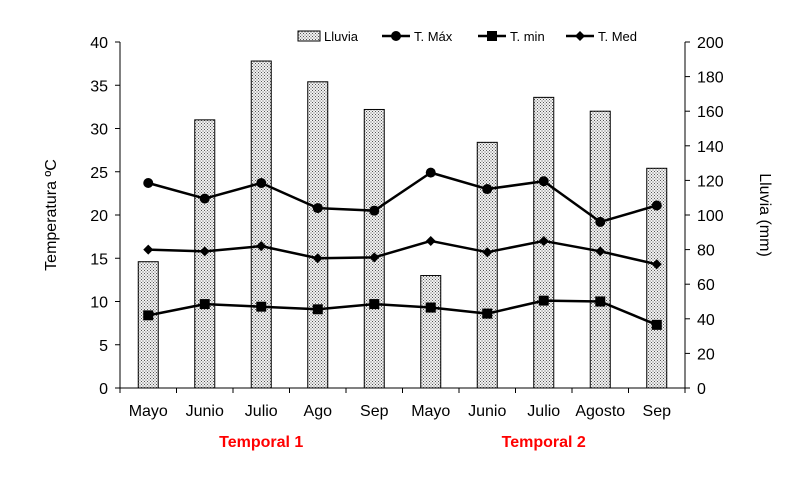 The image size is (785, 480). Describe the element at coordinates (99, 130) in the screenshot. I see `y-left-tick-label-6: 30` at that location.